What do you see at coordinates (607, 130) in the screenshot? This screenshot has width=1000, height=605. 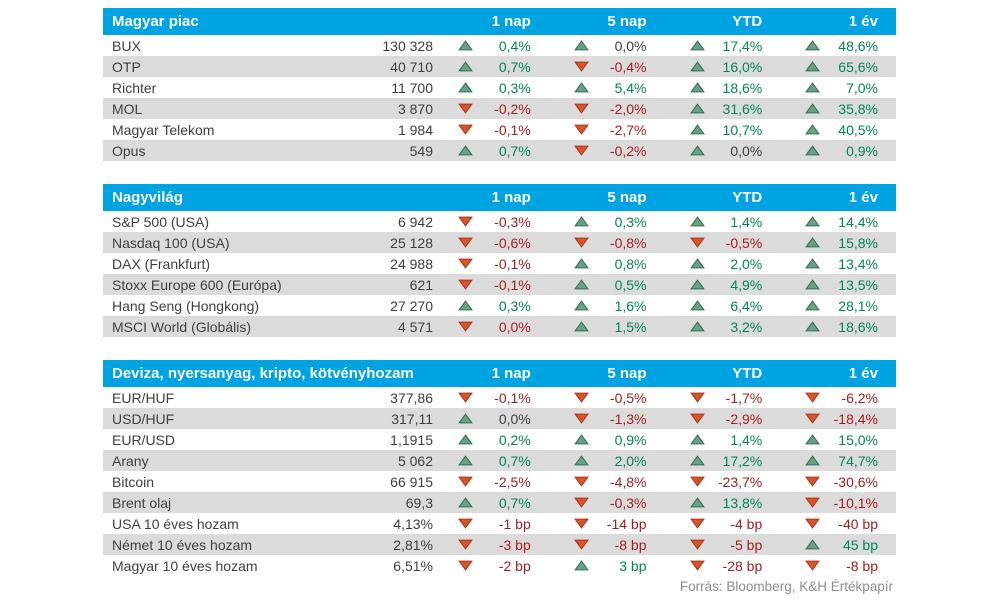 I see `change-cell: -2,7%` at bounding box center [607, 130].